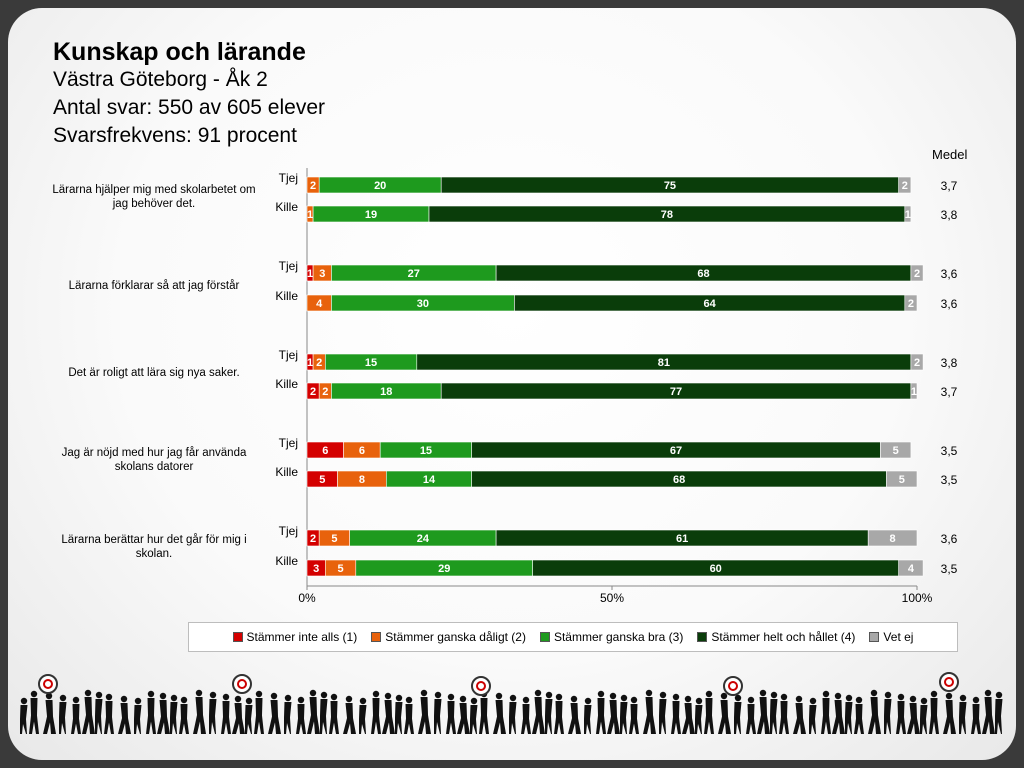 The width and height of the screenshot is (1024, 768). Describe the element at coordinates (898, 637) in the screenshot. I see `legend-label-vet-ej: Vet ej` at that location.